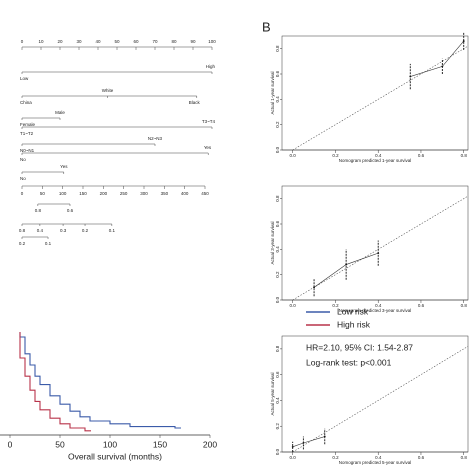 The height and width of the screenshot is (474, 474). What do you see at coordinates (10, 444) in the screenshot?
I see `x-tick-label: 0` at bounding box center [10, 444].